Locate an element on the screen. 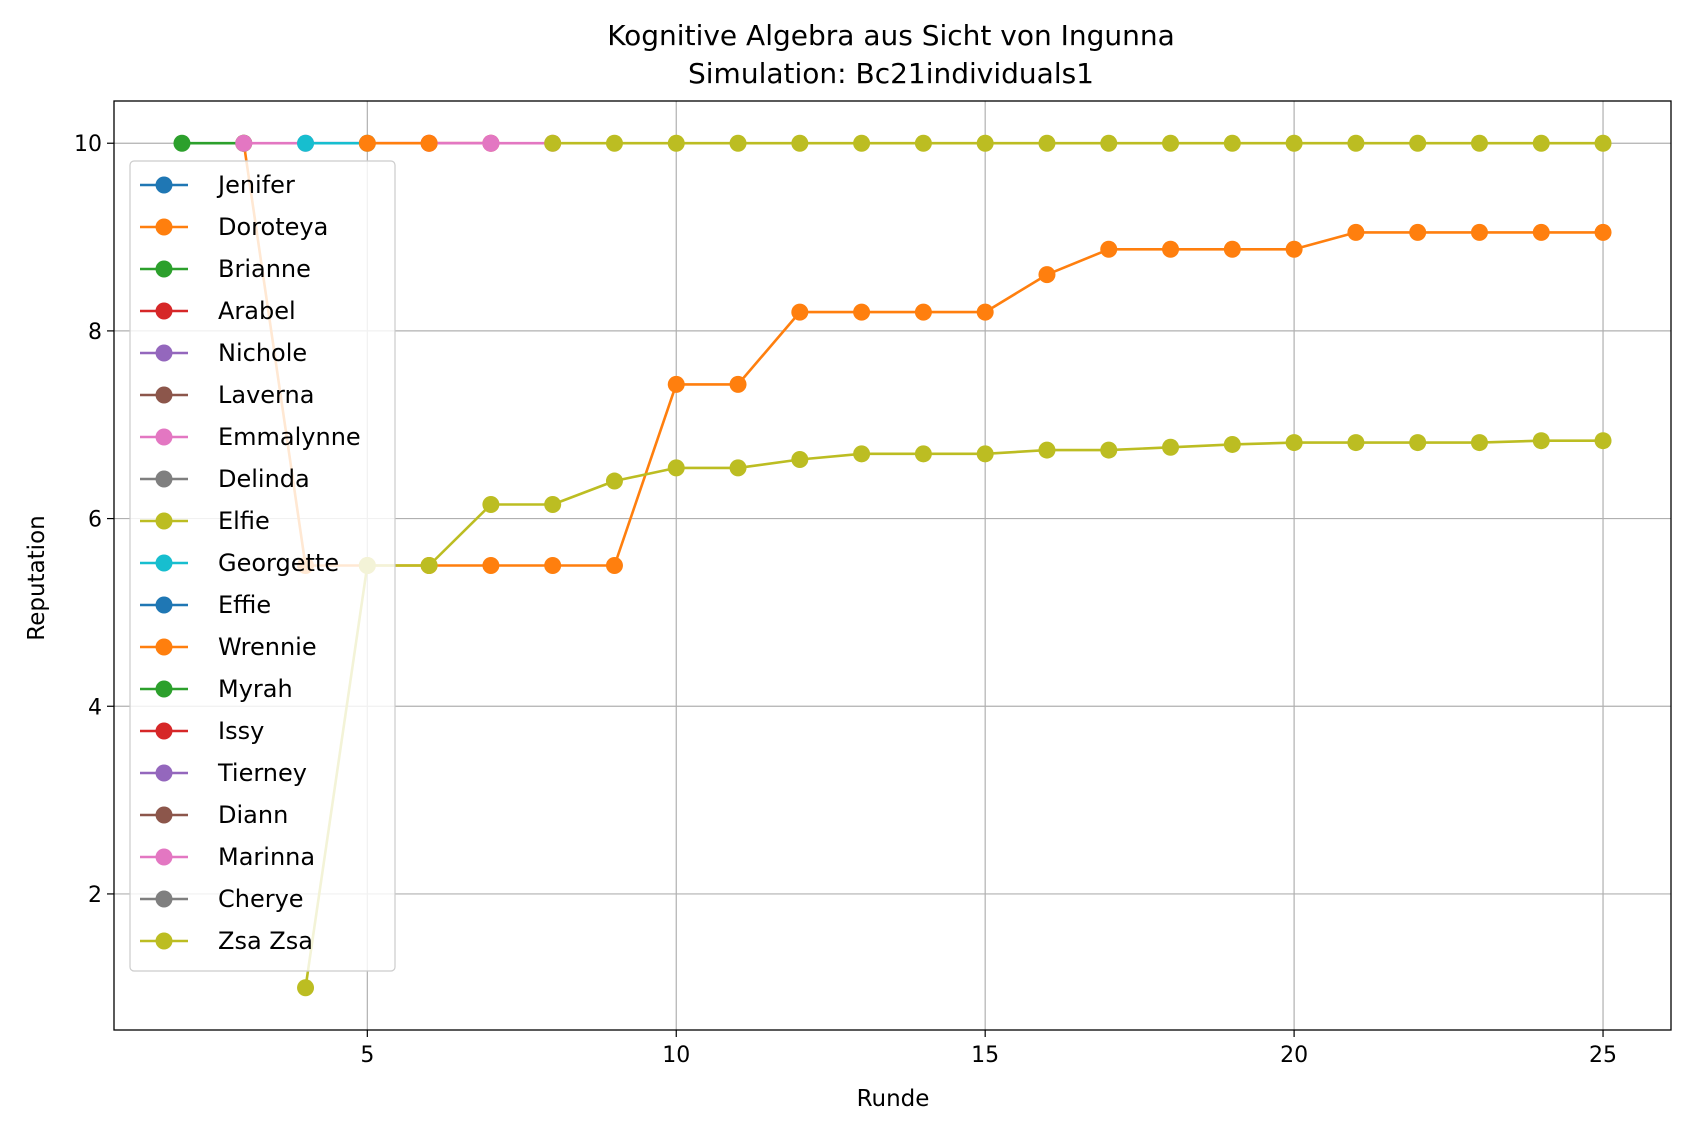  legend-item: Myrah is located at coordinates (216, 689).